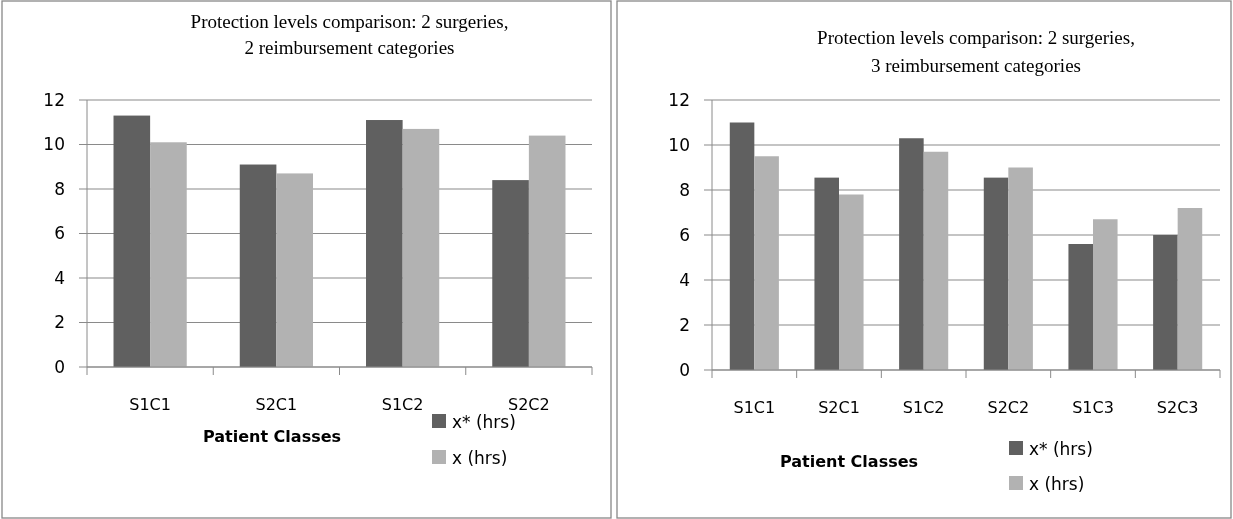 The width and height of the screenshot is (1233, 519). What do you see at coordinates (1177, 407) in the screenshot?
I see `x-tick-label: S2C3` at bounding box center [1177, 407].